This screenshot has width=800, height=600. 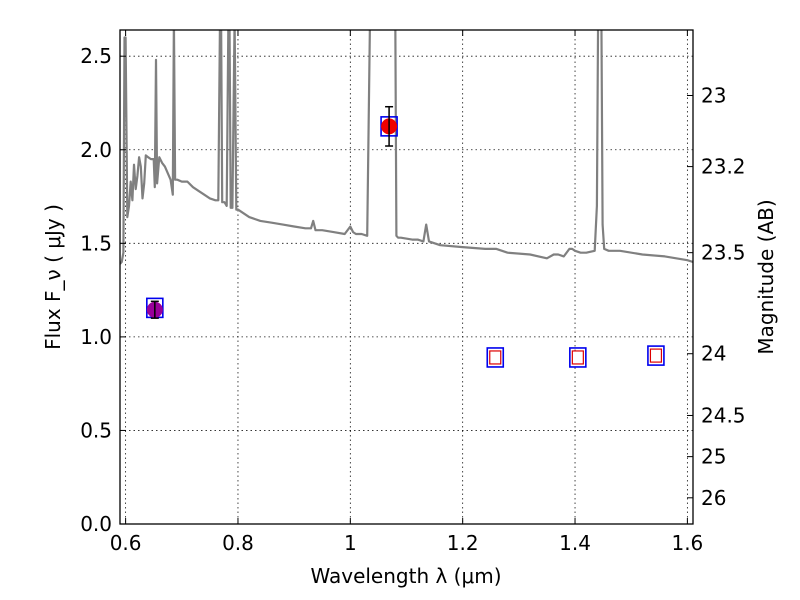 What do you see at coordinates (238, 543) in the screenshot?
I see `x-tick-label: 0.8` at bounding box center [238, 543].